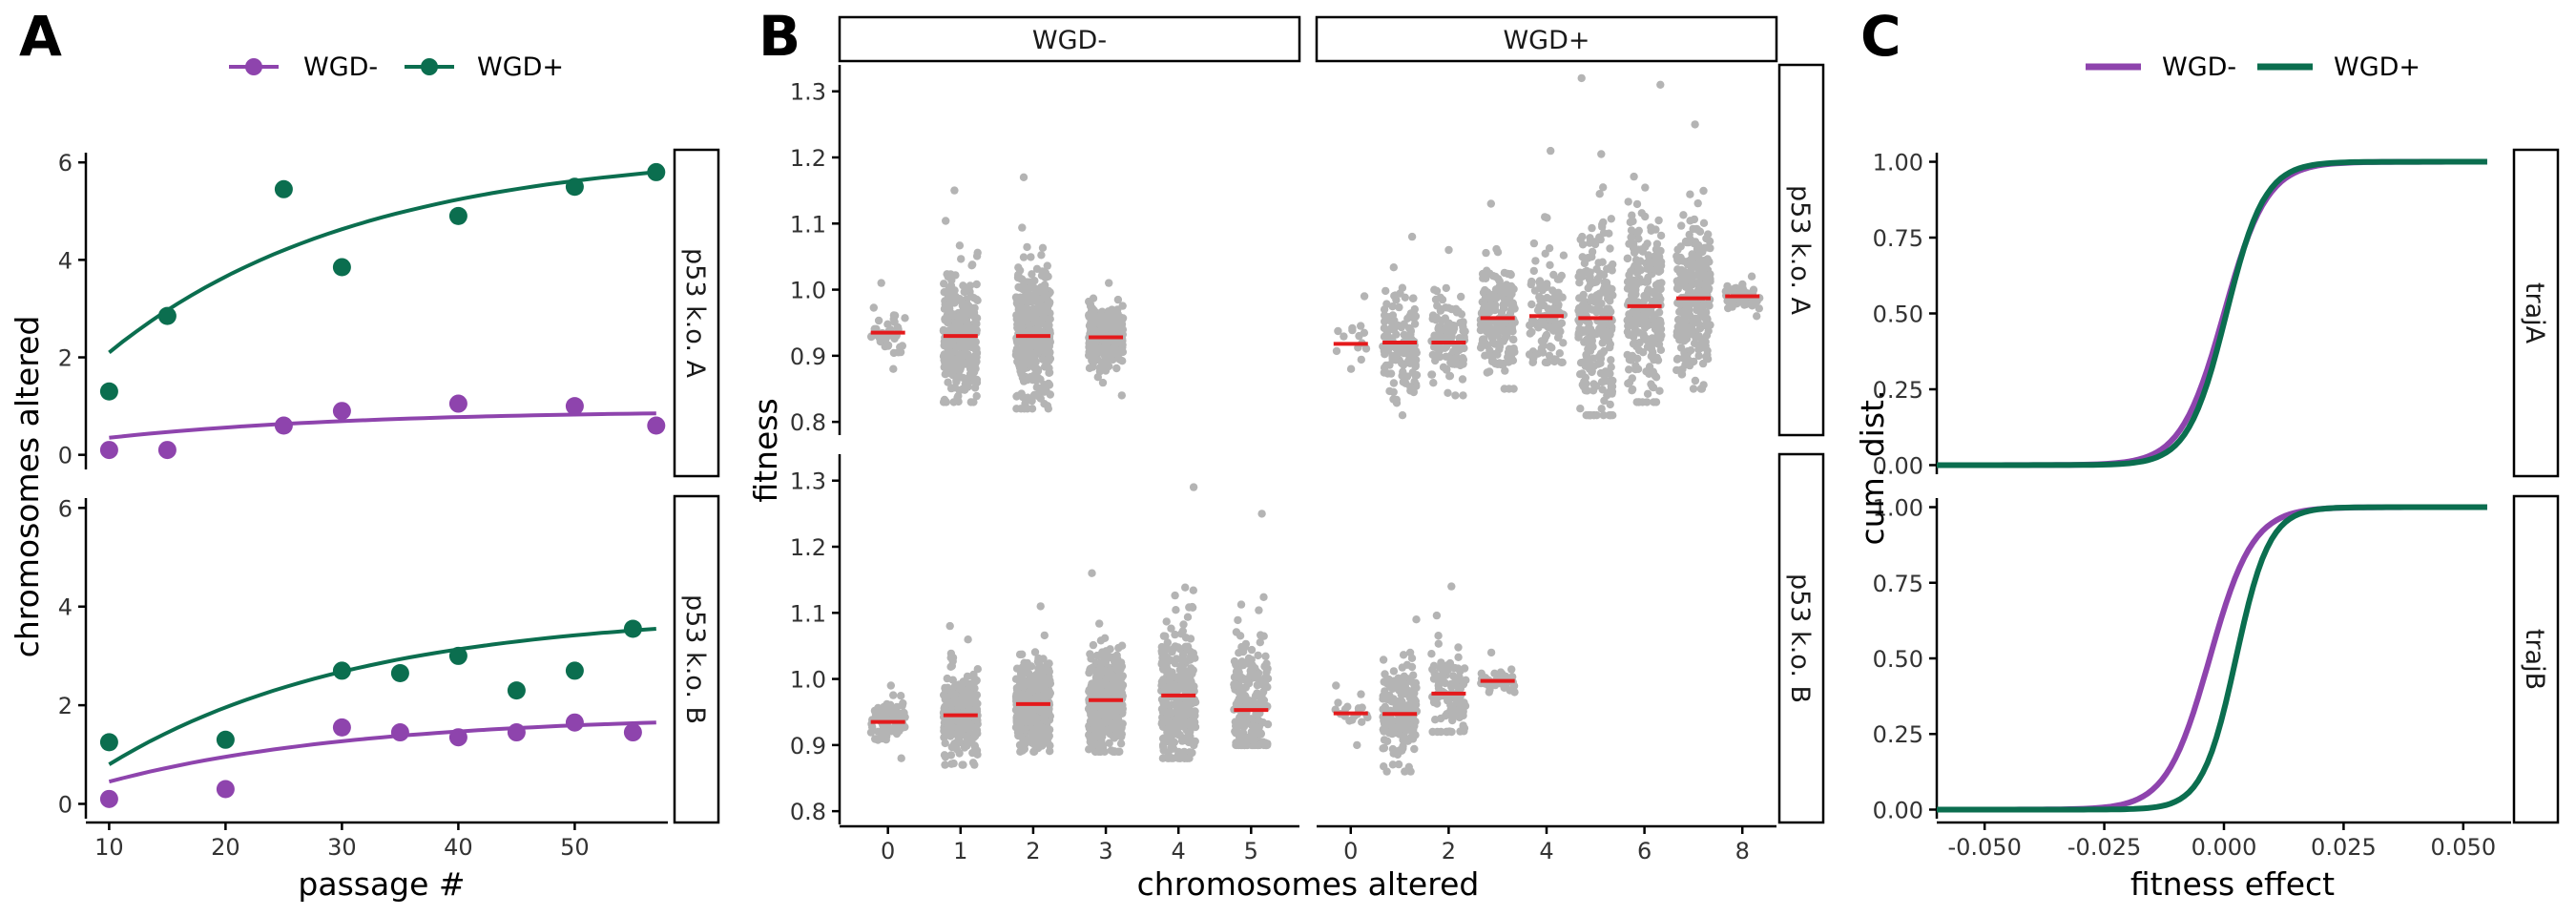 The height and width of the screenshot is (916, 2576). What do you see at coordinates (695, 313) in the screenshot?
I see `strip-a-p53-a-label: p53 k.o. A` at bounding box center [695, 313].